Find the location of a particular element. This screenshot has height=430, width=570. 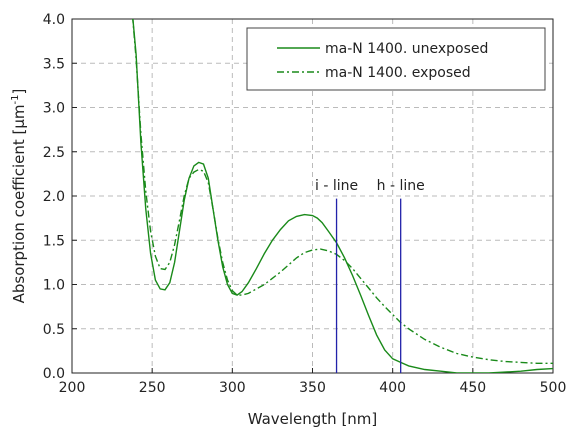

x-tick-label: 500 is located at coordinates (553, 388).